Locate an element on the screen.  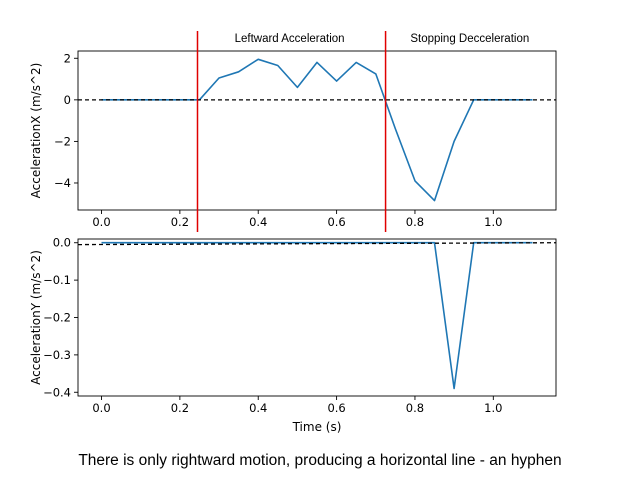
phase-annotation: Stopping Decceleration is located at coordinates (469, 39).